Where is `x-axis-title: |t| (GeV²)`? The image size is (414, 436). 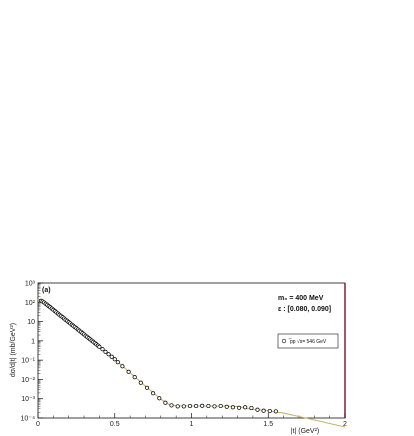
x-axis-title: |t| (GeV²) is located at coordinates (305, 431).